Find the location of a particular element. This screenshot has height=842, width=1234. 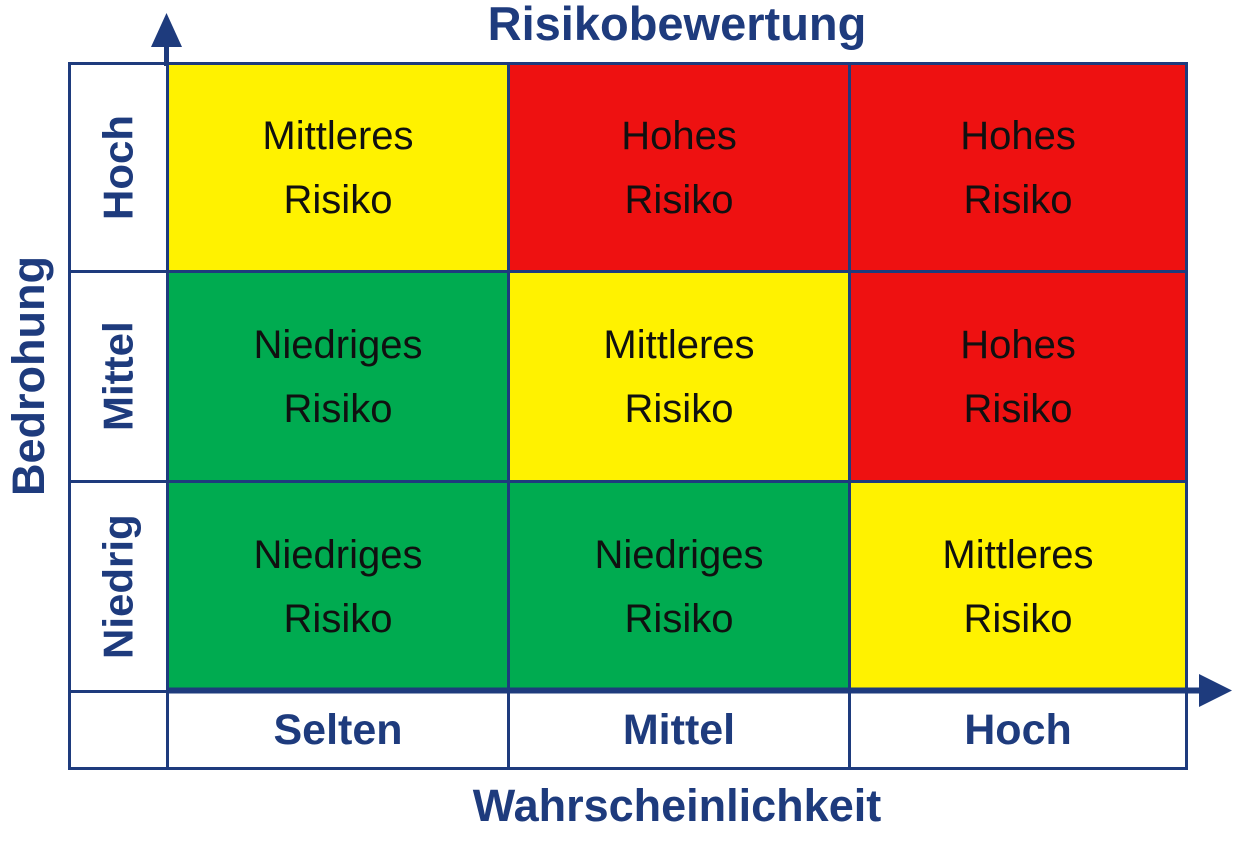

page-title: Risikobewertung is located at coordinates (677, 25).